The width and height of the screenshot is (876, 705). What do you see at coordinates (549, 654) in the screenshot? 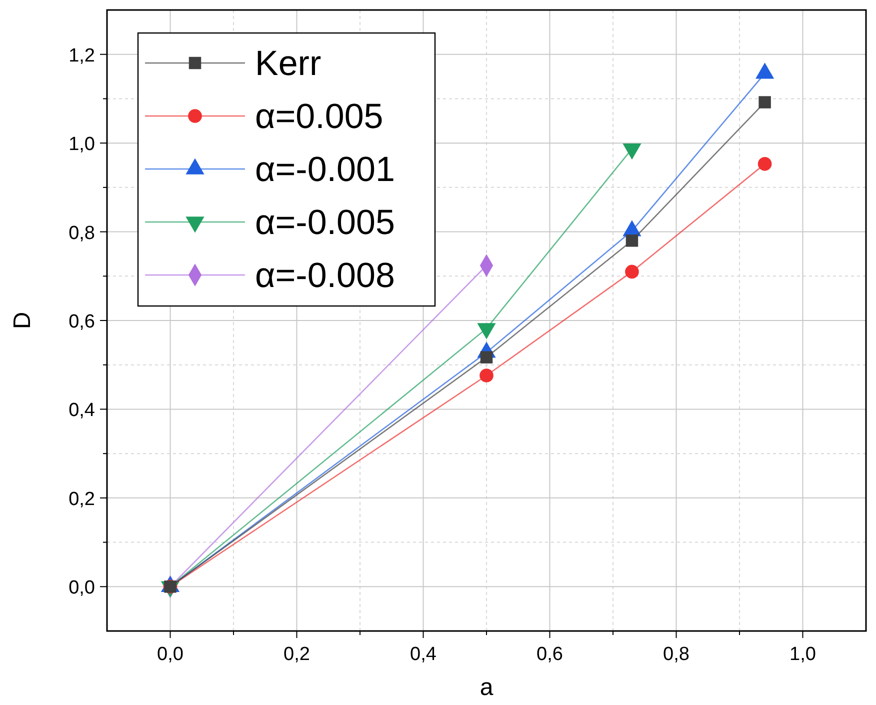
I see `x-tick-label: 0,6` at bounding box center [549, 654].